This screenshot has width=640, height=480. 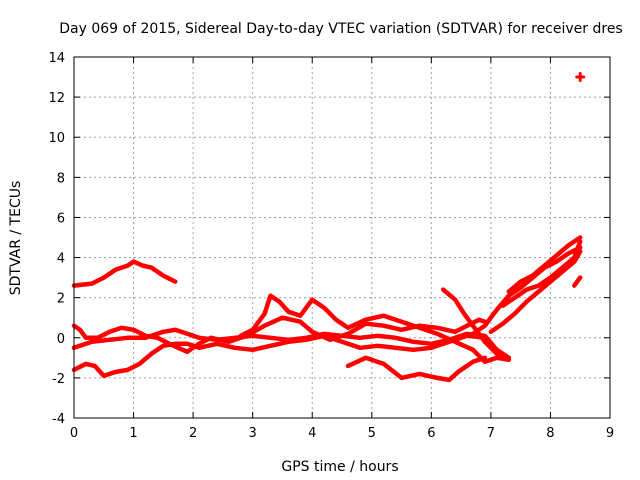 What do you see at coordinates (58, 379) in the screenshot?
I see `y-tick-label: -2` at bounding box center [58, 379].